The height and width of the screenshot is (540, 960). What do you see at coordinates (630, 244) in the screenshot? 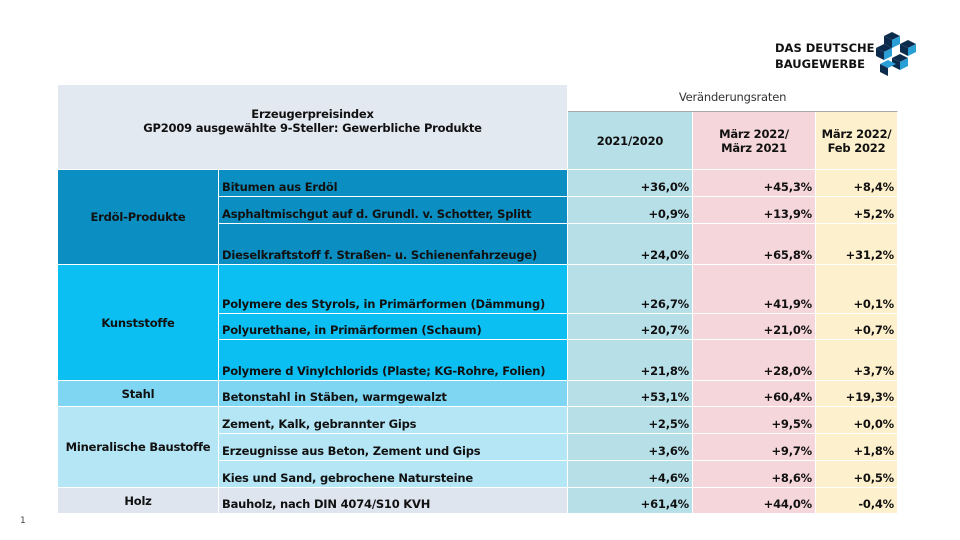
I see `rate-value: +24,0%` at bounding box center [630, 244].